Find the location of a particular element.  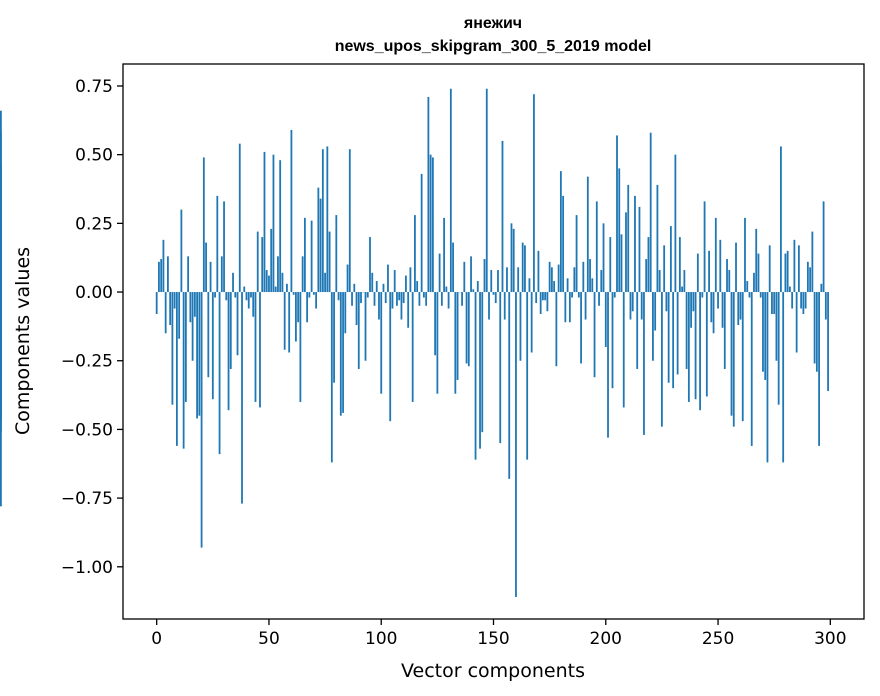

chart-subtitle: news_upos_skipgram_300_5_2019 model is located at coordinates (493, 46).